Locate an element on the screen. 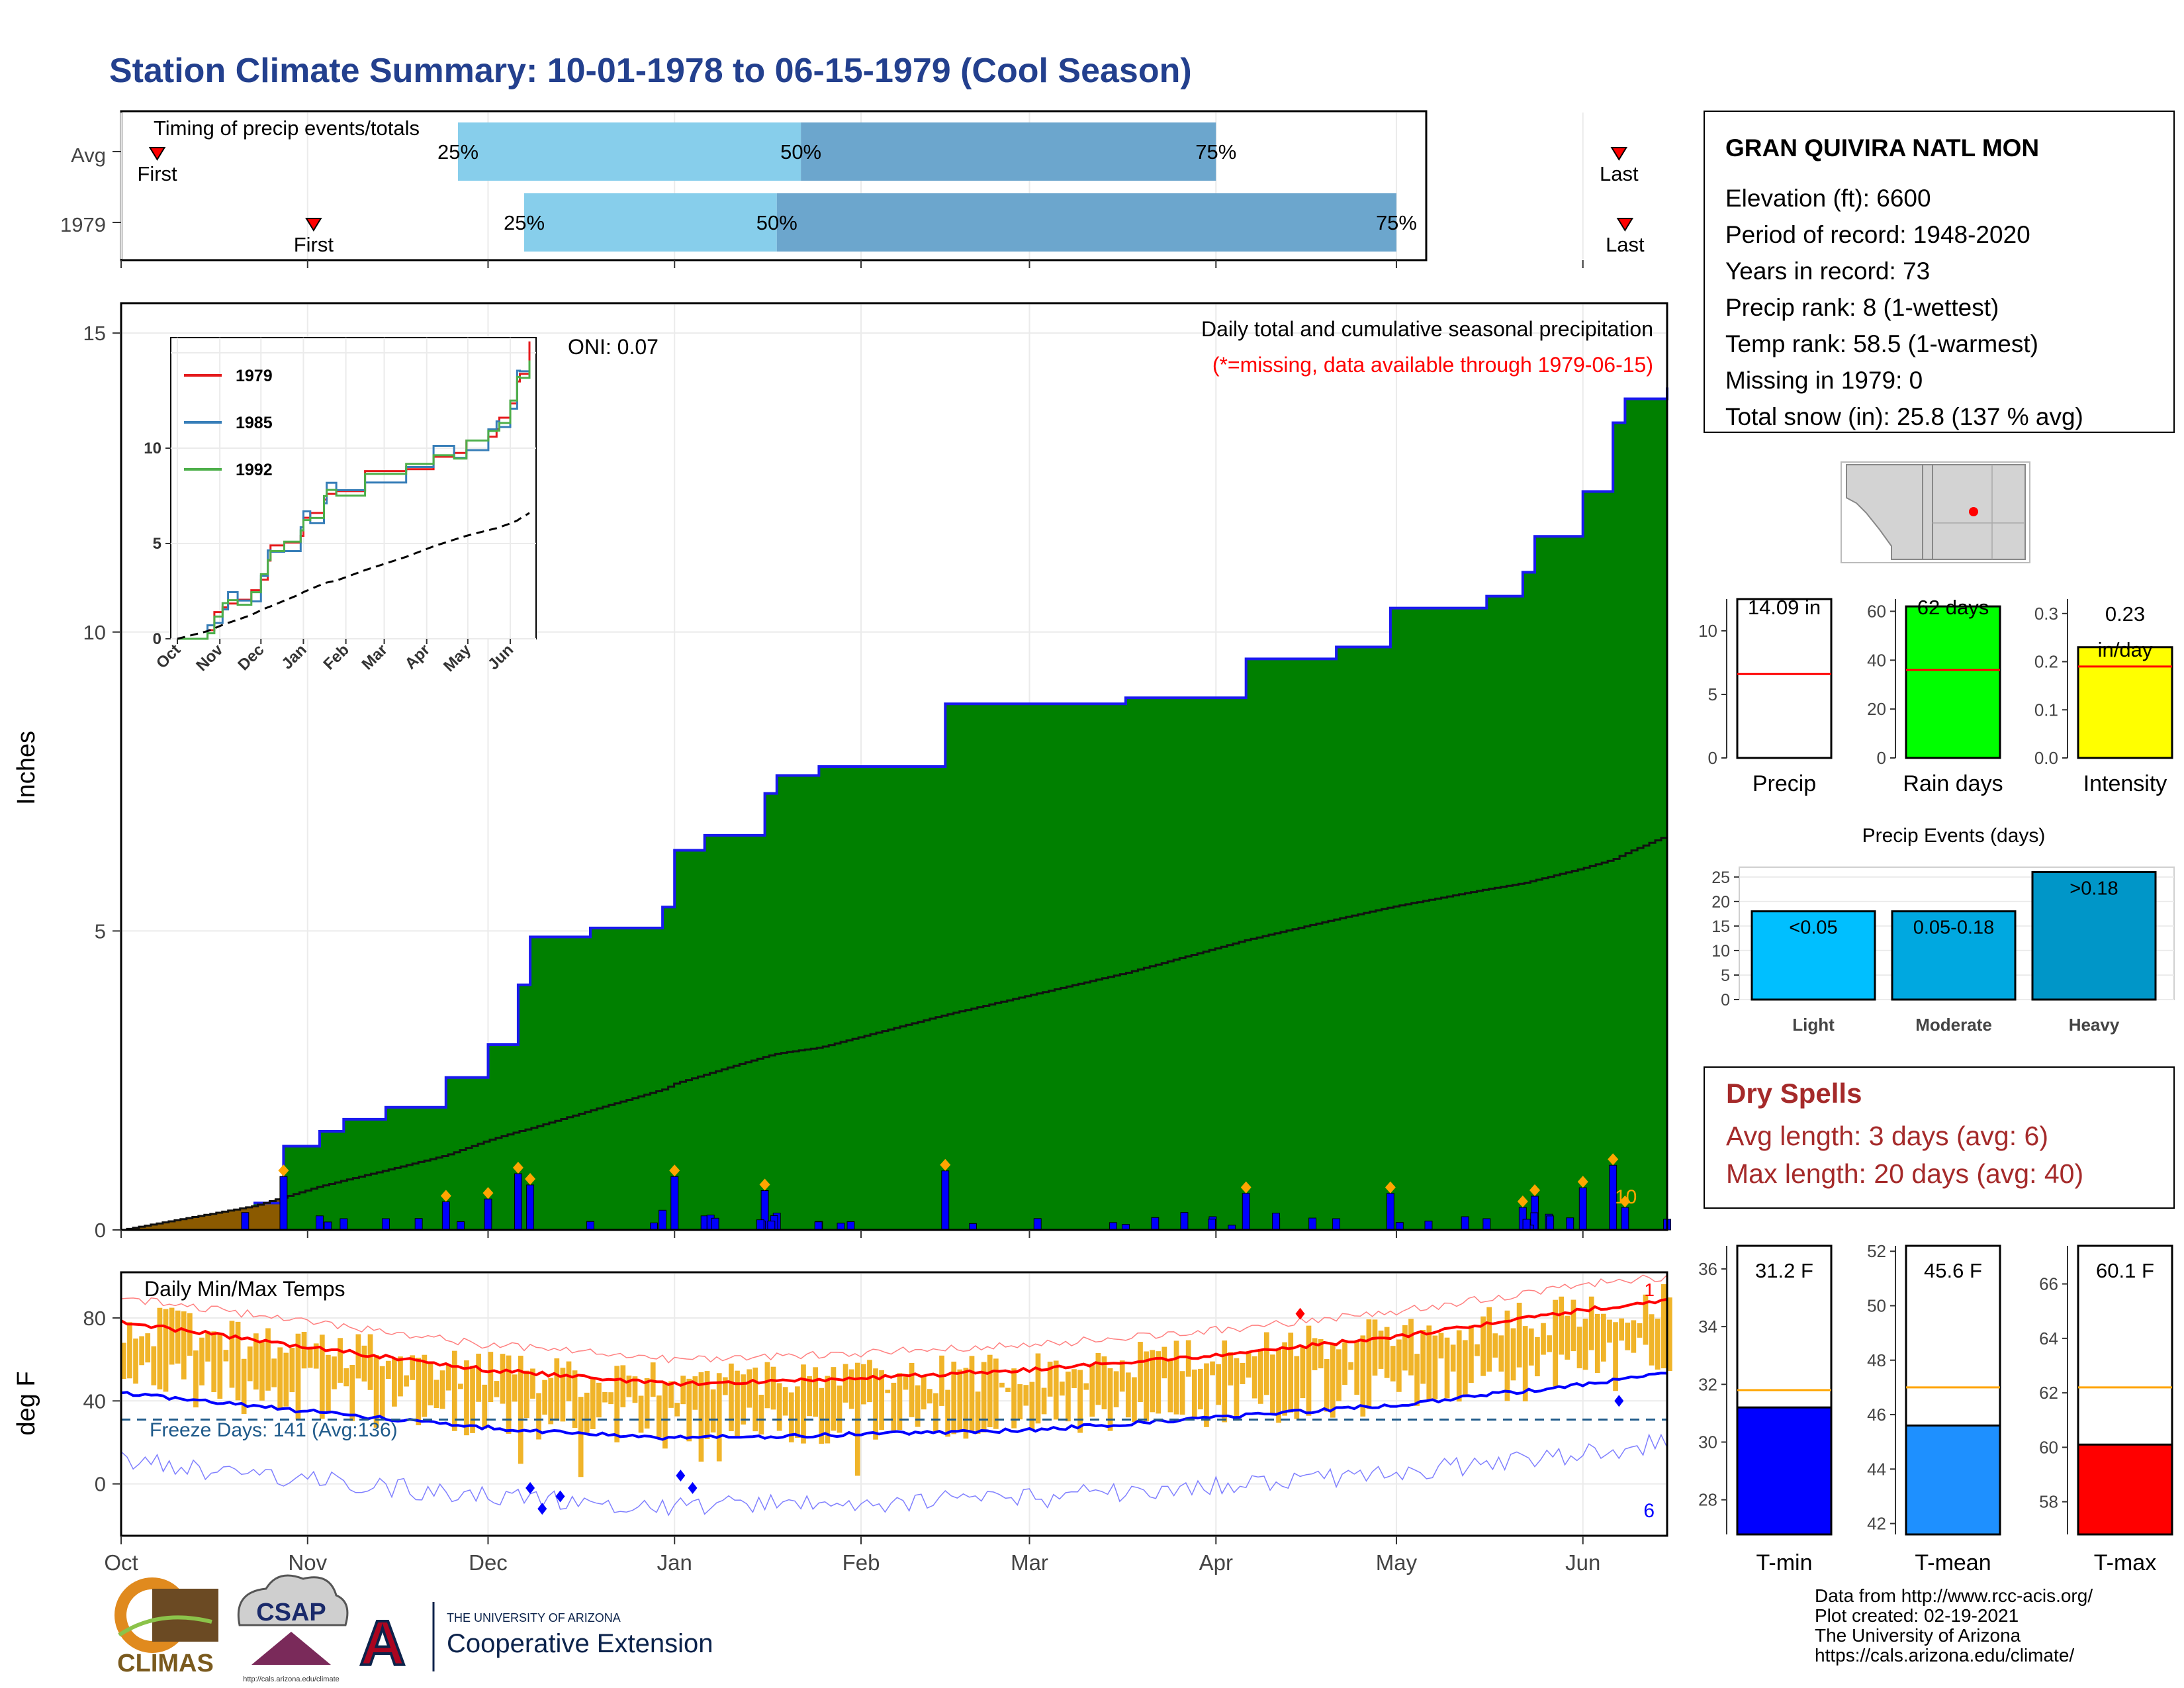 This screenshot has width=2184, height=1688. inset-series-line is located at coordinates (354, 500).